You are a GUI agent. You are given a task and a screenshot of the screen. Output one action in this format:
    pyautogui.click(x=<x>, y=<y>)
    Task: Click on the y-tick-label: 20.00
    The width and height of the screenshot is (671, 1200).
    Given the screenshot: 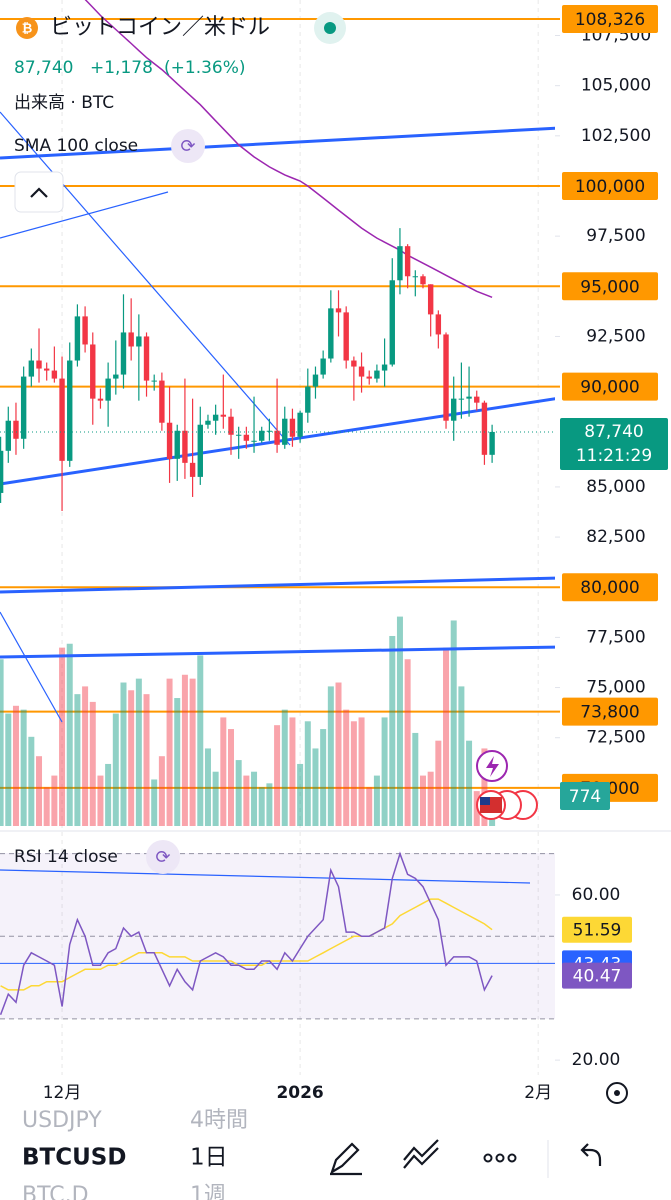 What is the action you would take?
    pyautogui.click(x=596, y=1060)
    